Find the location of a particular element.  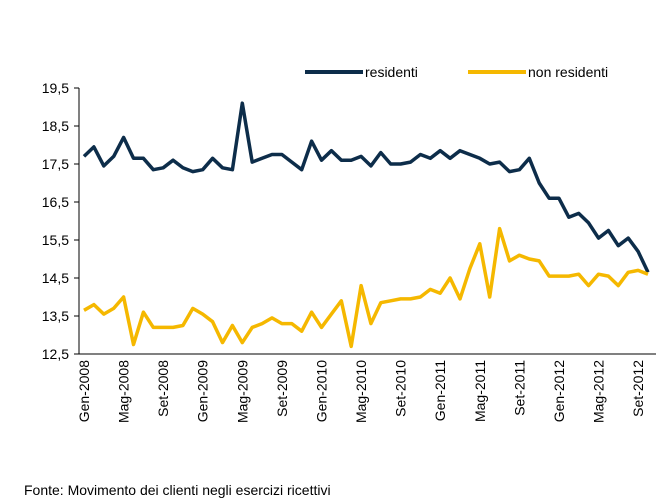

x-tick-label: Set-2011 is located at coordinates (519, 388).